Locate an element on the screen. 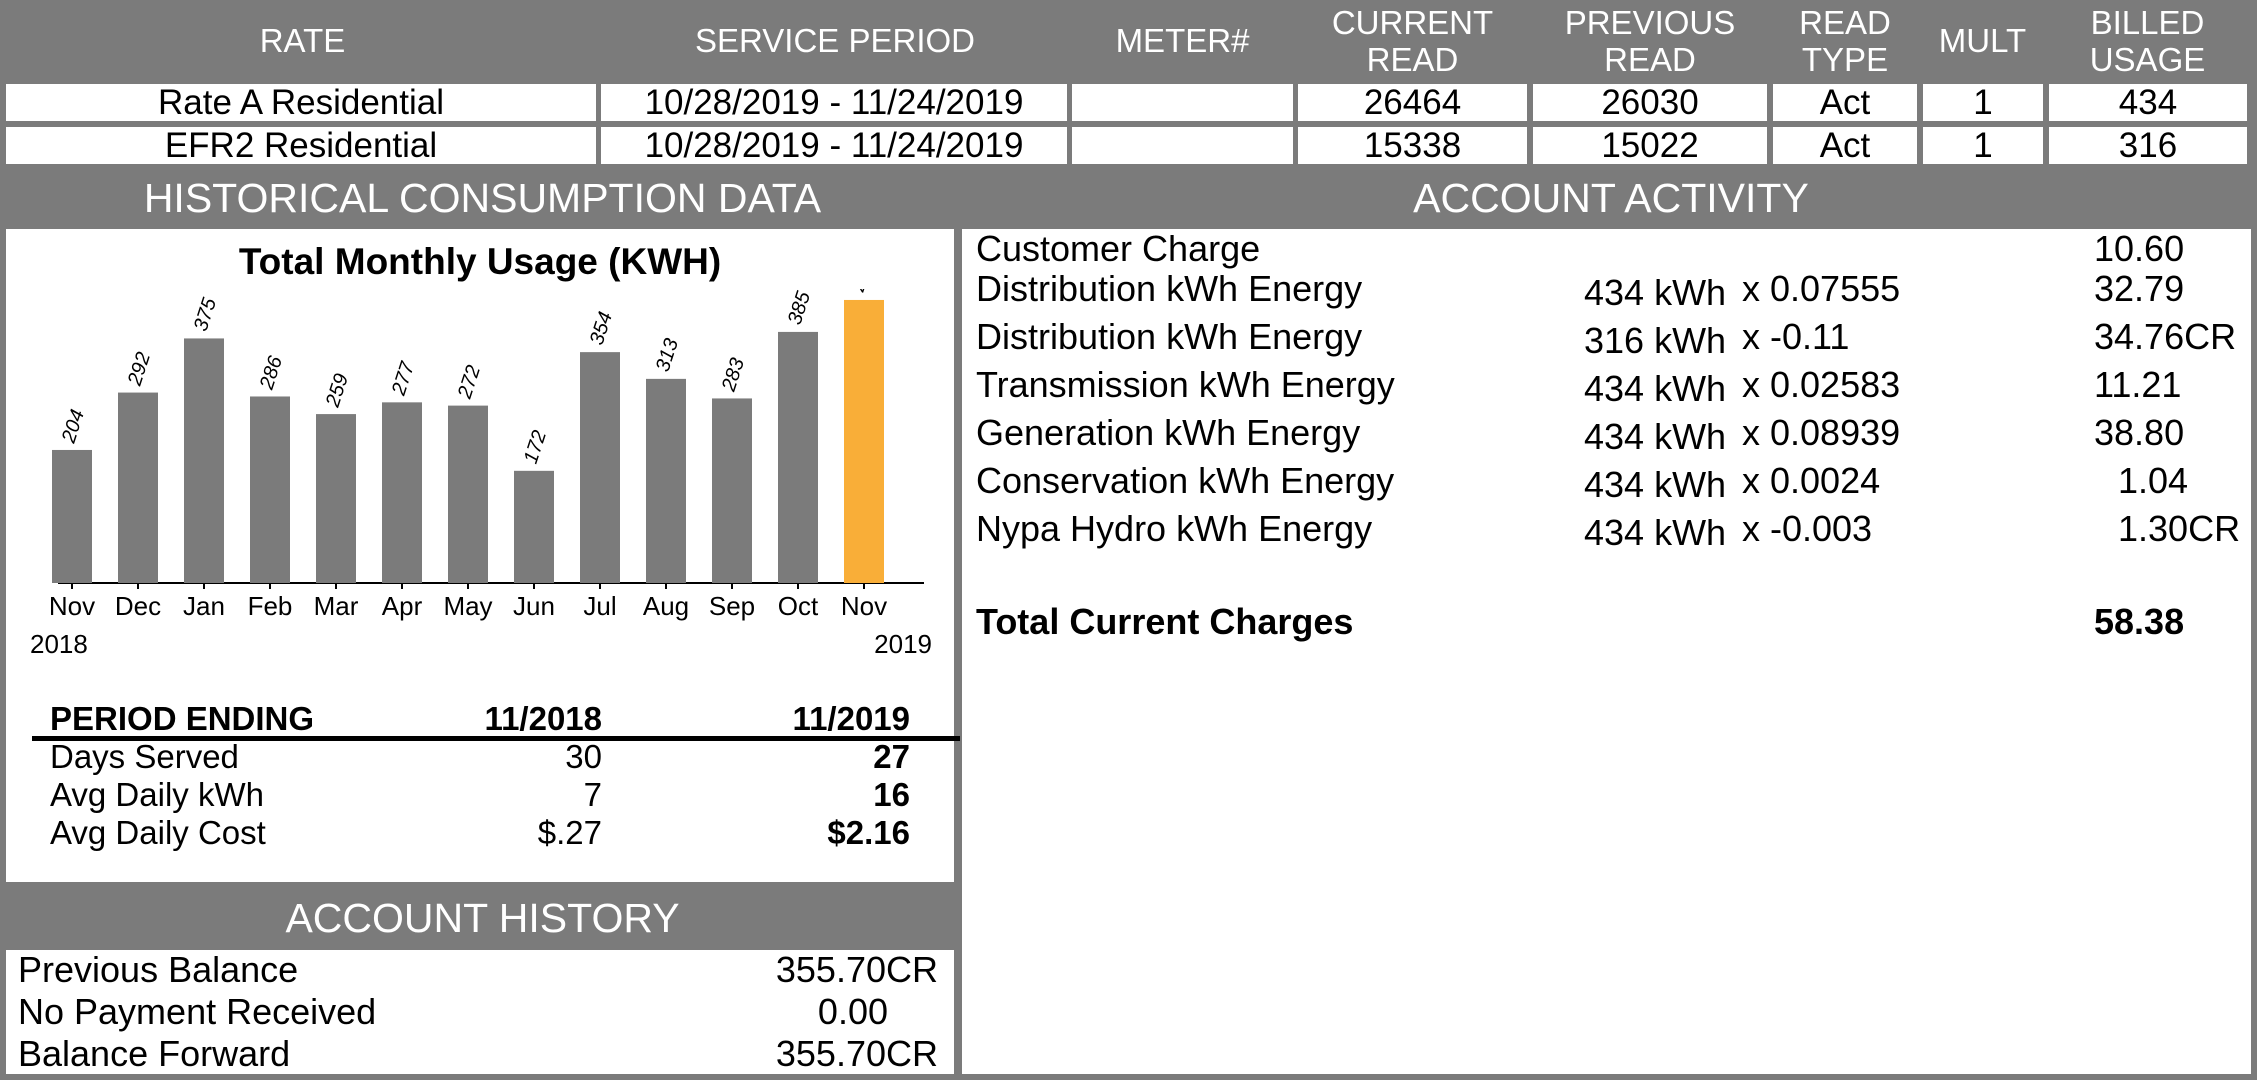  activity-rate: x 0.02583 is located at coordinates (1821, 384).